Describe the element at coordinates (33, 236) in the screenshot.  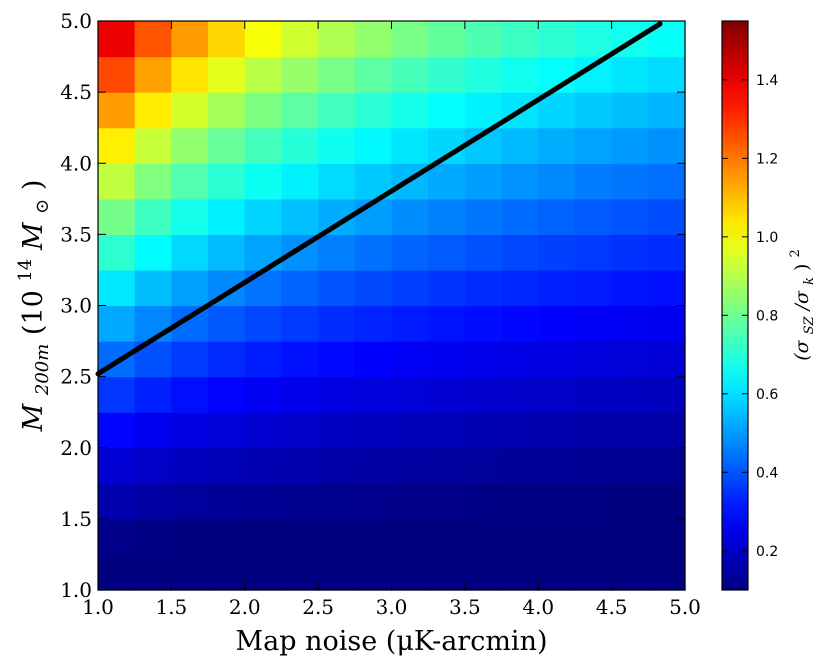
I see `y-label-solar-mass: M` at that location.